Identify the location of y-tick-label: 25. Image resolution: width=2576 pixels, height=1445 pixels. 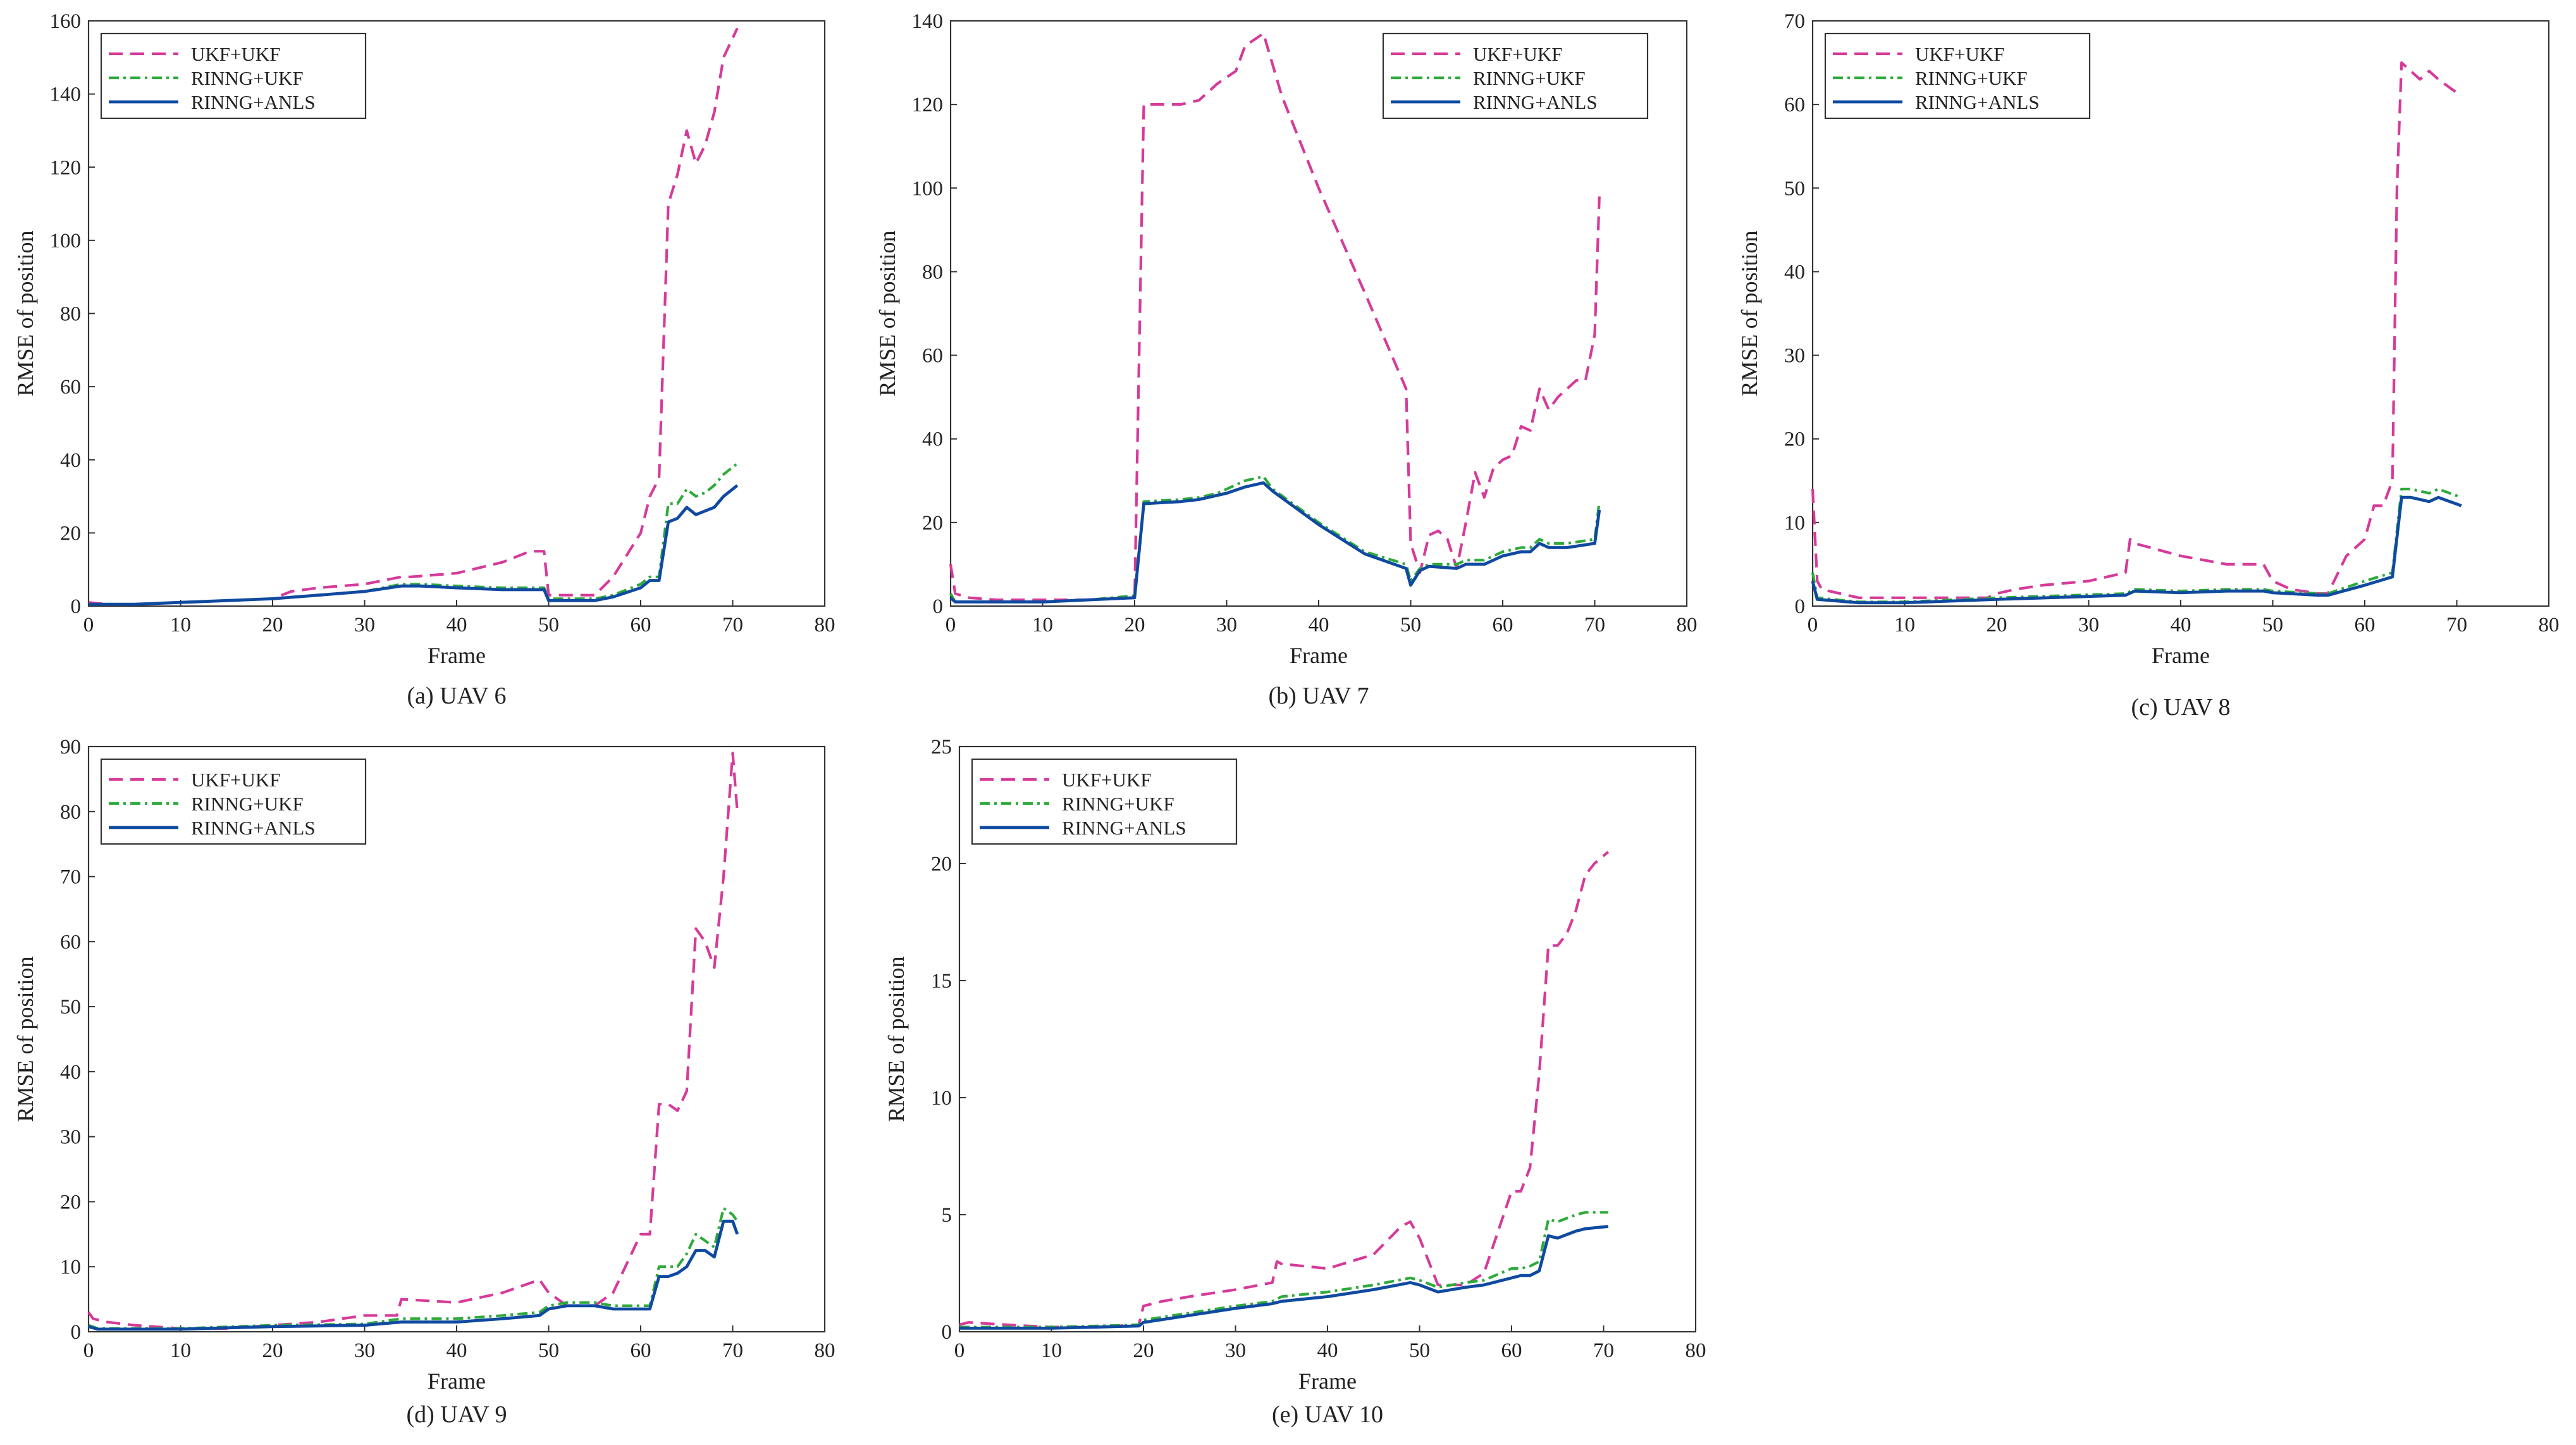
(941, 747).